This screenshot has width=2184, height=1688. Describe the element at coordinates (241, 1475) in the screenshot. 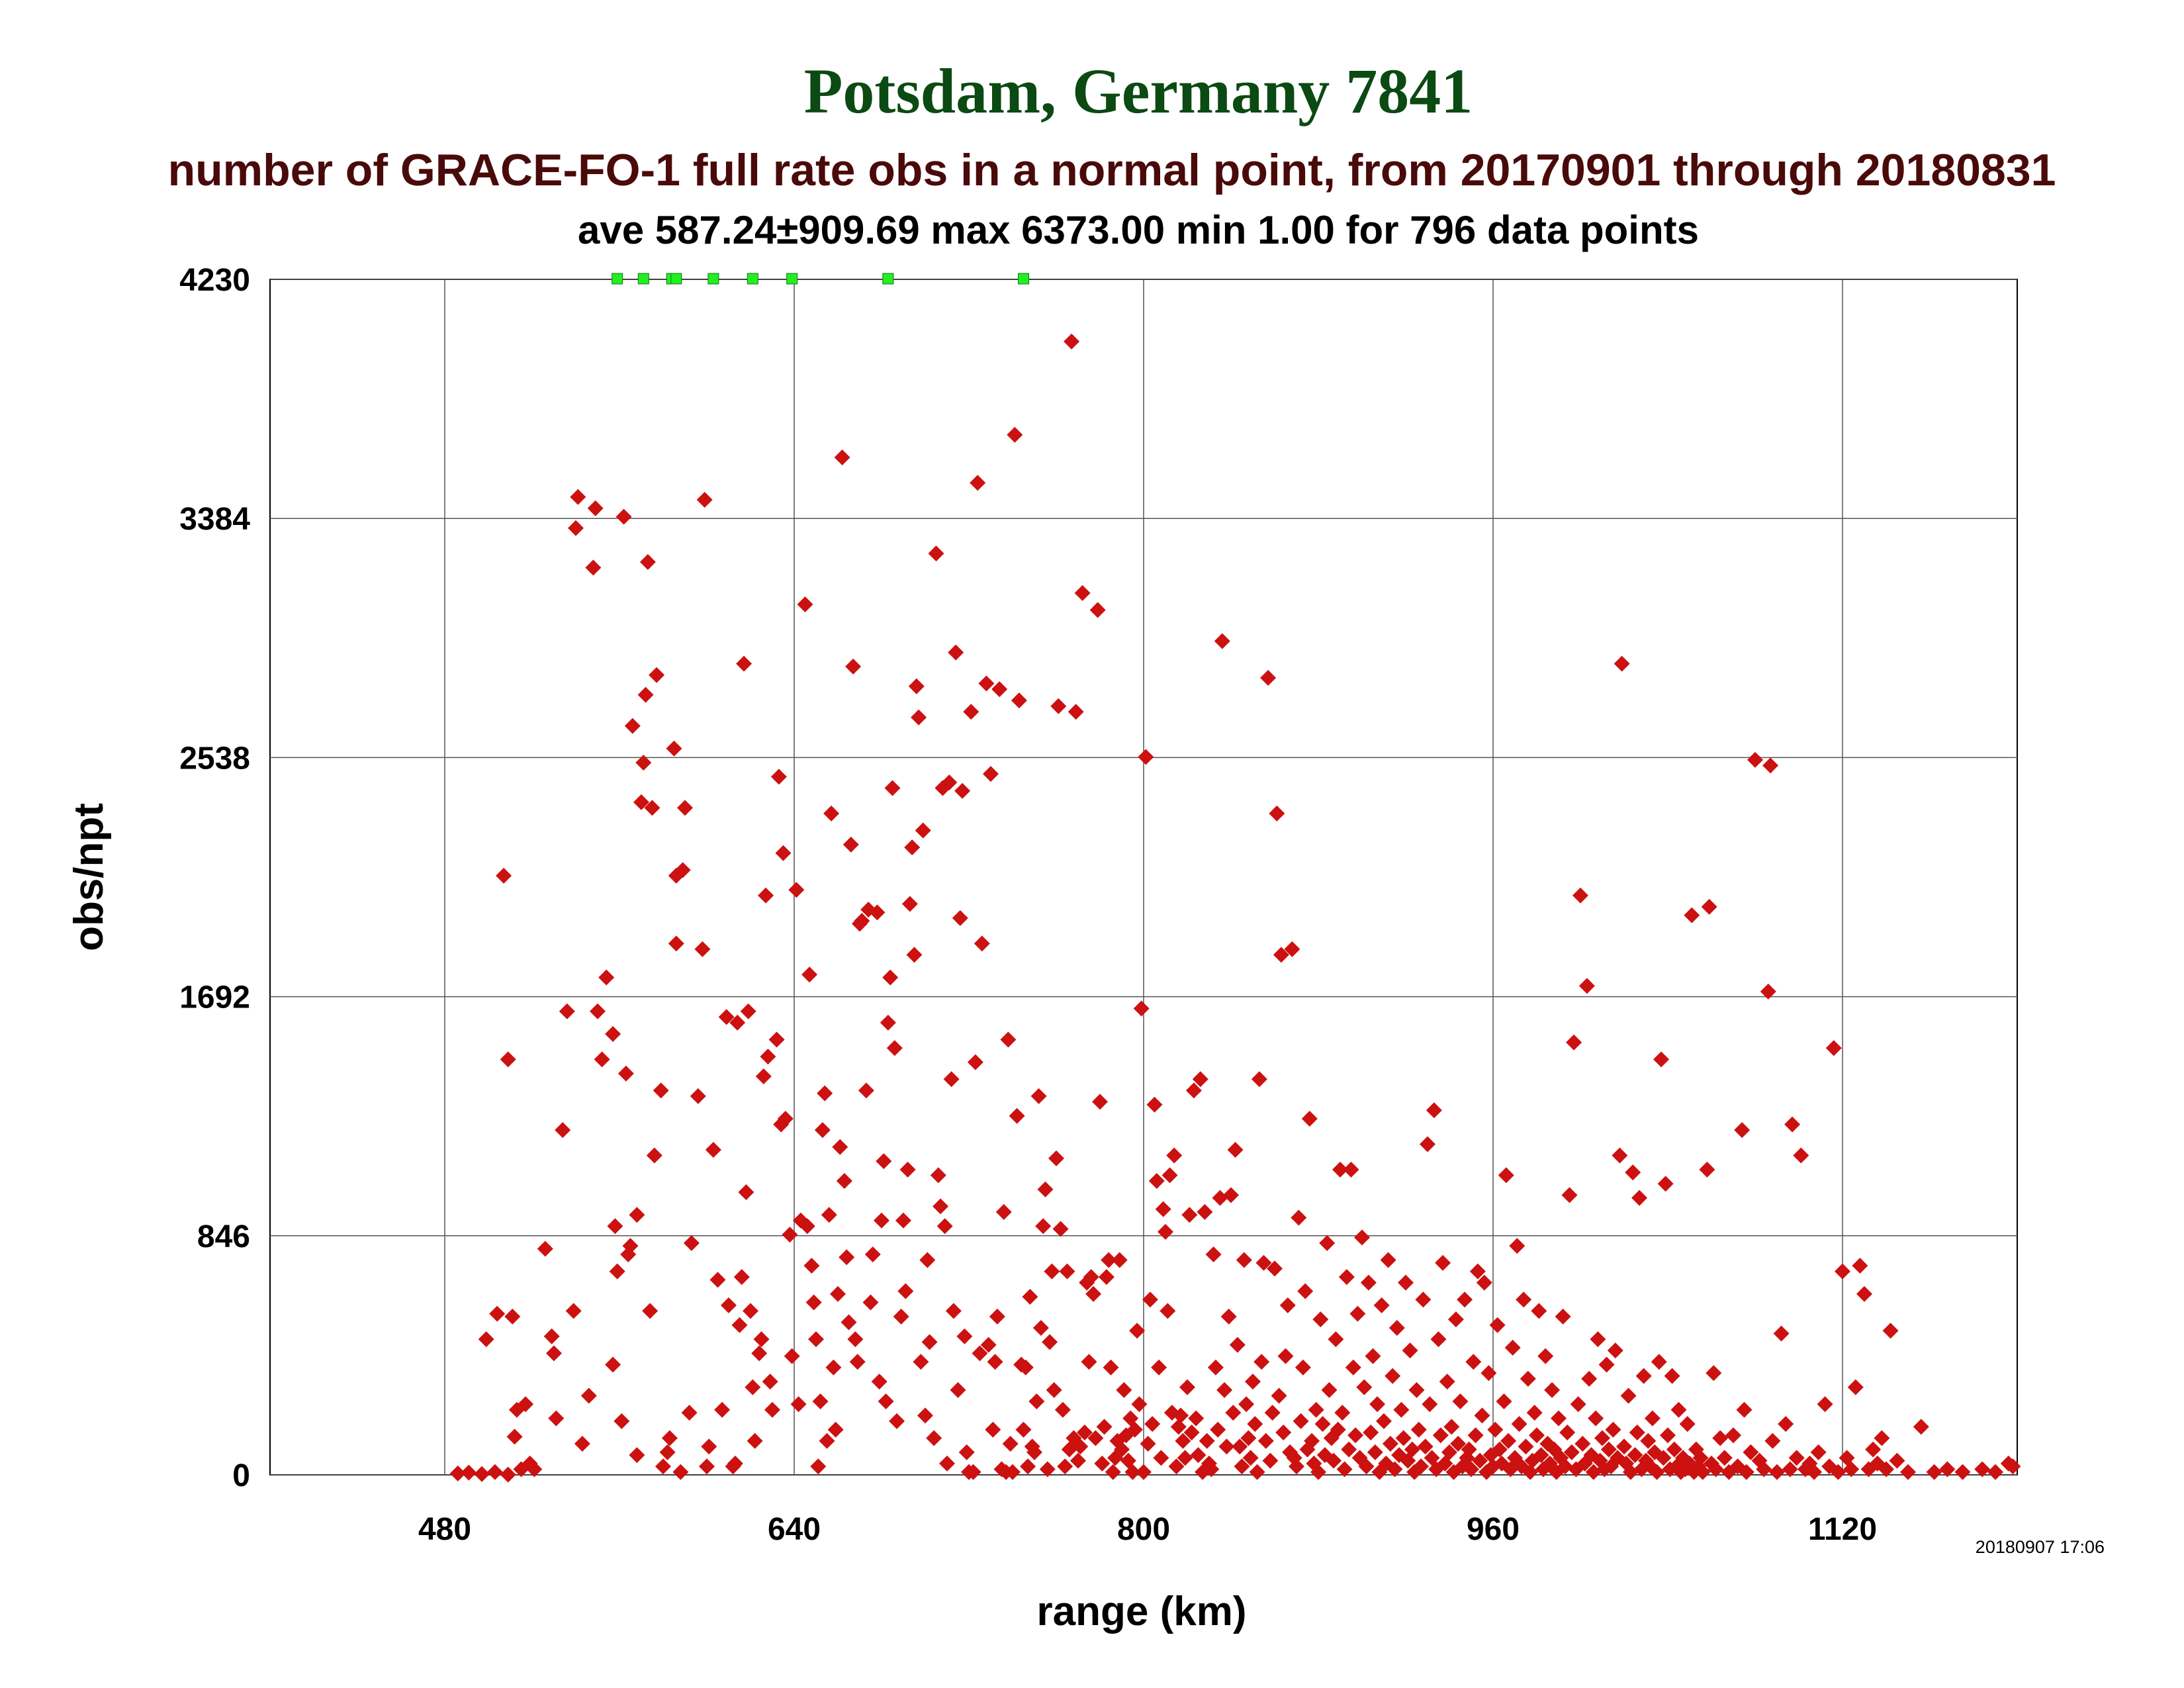

I see `y-tick-label: 0` at that location.